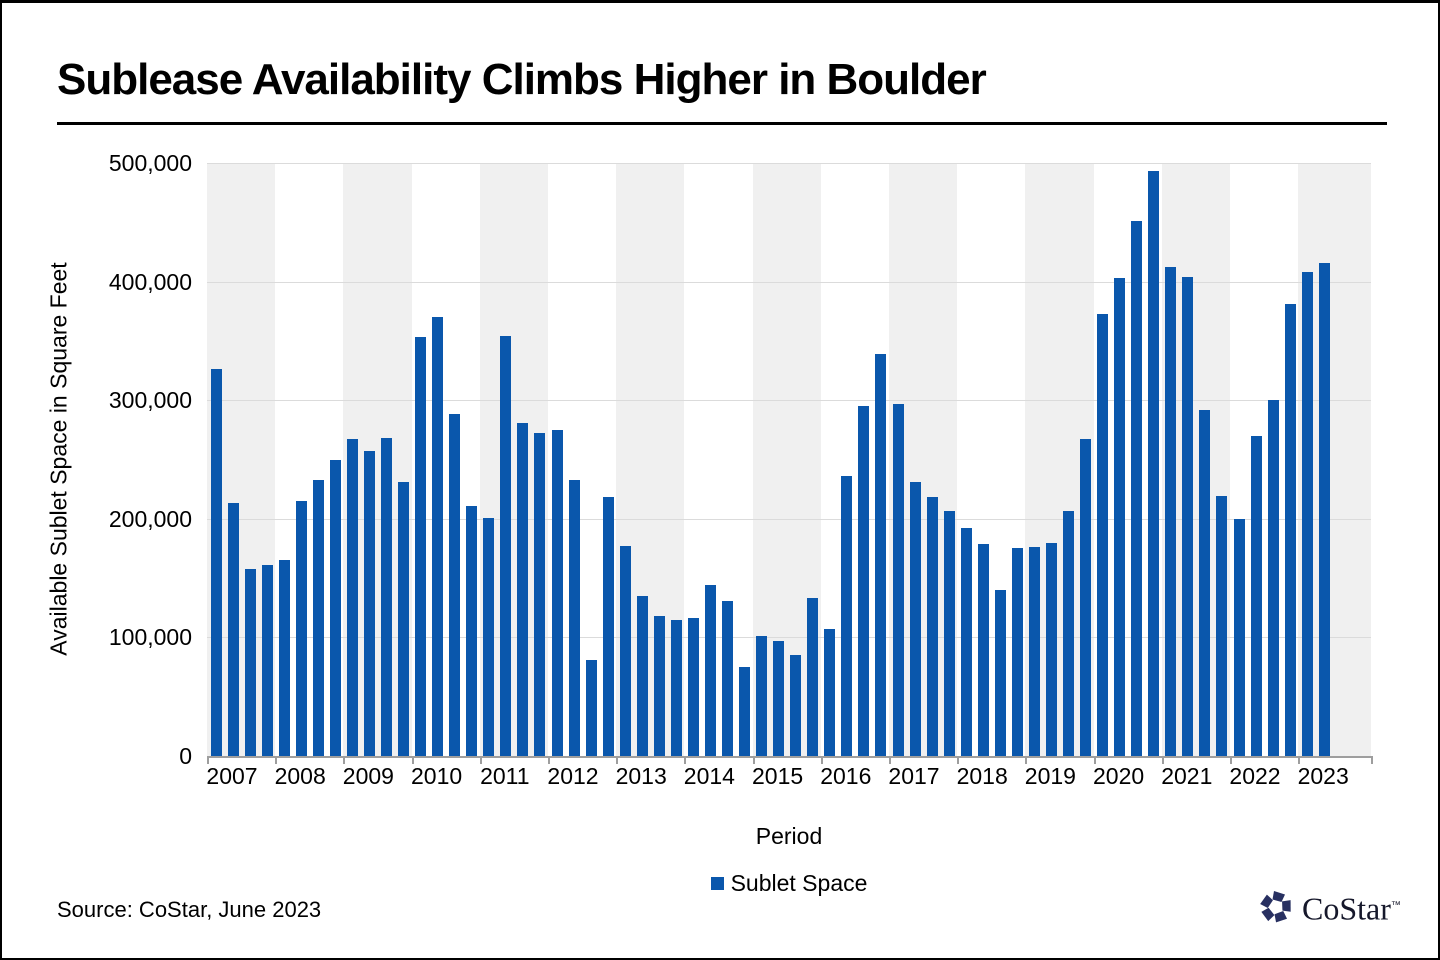 This screenshot has height=960, width=1440. Describe the element at coordinates (1120, 517) in the screenshot. I see `bar-2020-Q2` at that location.